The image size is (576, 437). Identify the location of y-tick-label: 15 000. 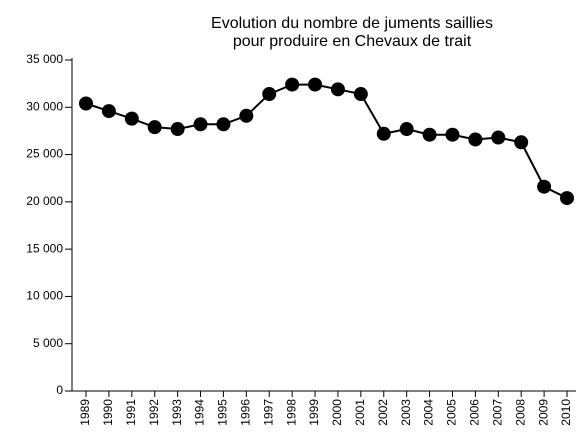
(44, 248).